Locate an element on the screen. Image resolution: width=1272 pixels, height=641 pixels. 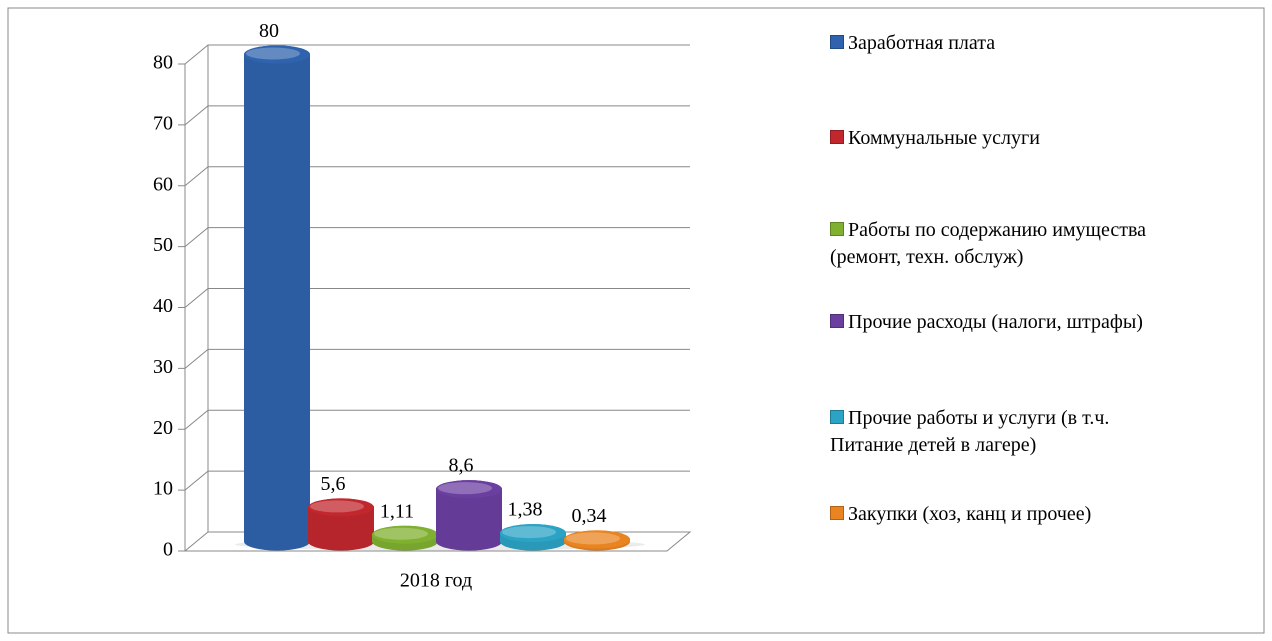
legend-item: Заработная плата is located at coordinates (995, 43).